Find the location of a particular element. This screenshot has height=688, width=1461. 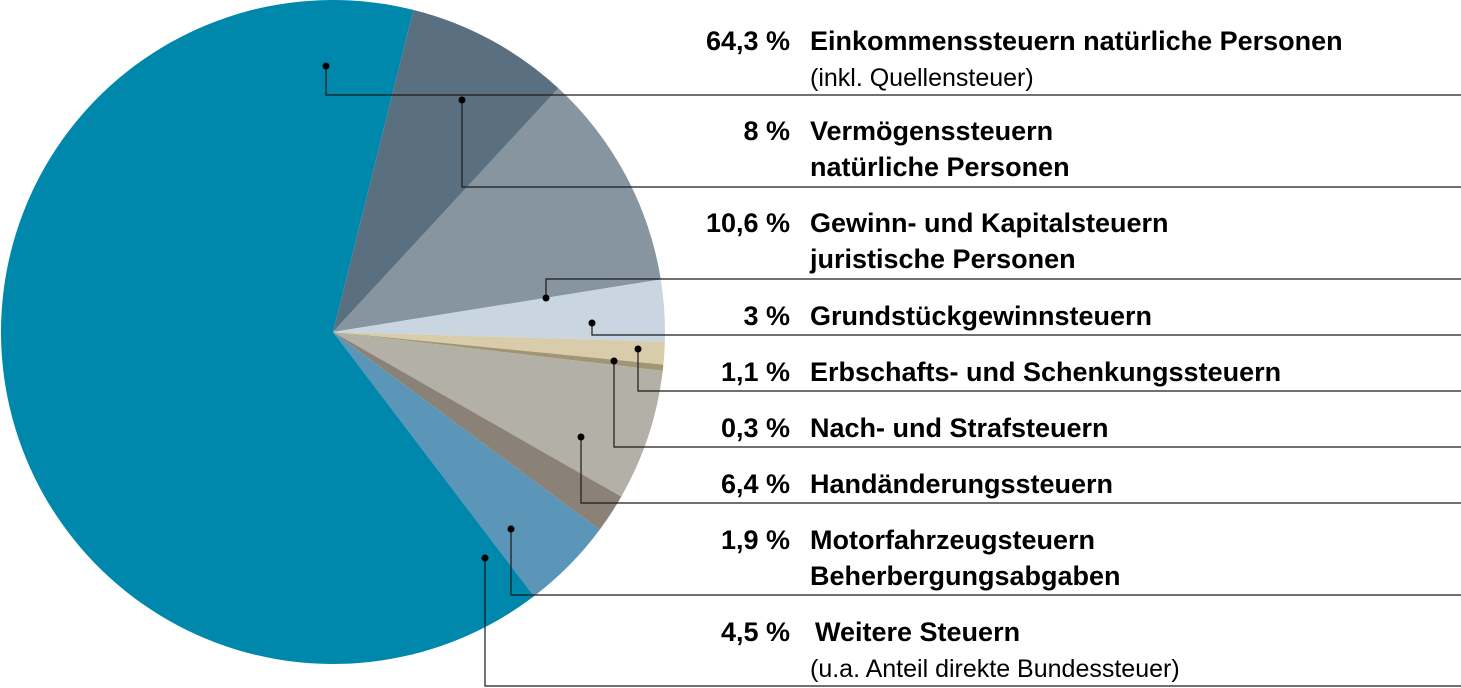

slice-category-label: Weitere Steuern is located at coordinates (917, 632).